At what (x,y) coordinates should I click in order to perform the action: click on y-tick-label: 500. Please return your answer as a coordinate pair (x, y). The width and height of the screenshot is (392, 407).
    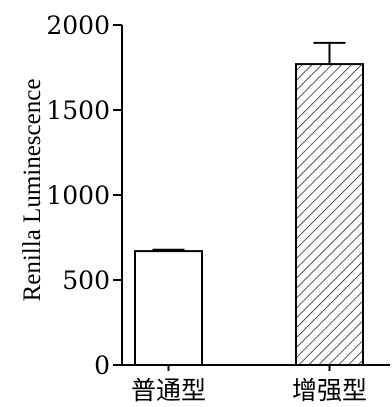
    Looking at the image, I should click on (86, 280).